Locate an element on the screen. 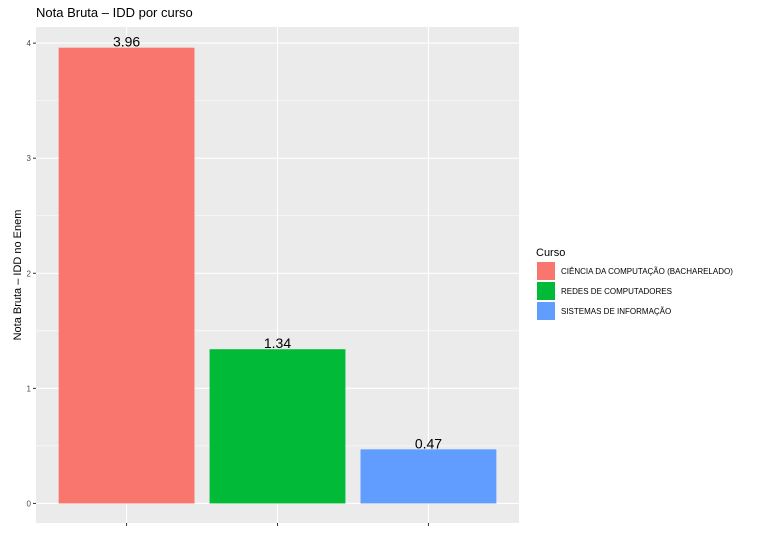 The height and width of the screenshot is (533, 771). y-axis-title: Nota Bruta – IDD no Enem is located at coordinates (18, 275).